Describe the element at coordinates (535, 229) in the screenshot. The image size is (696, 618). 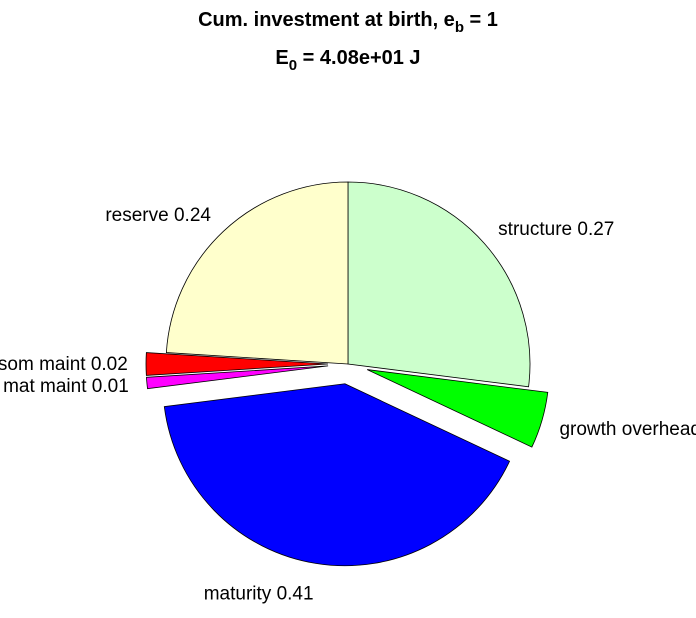
I see `slice-name: structure` at that location.